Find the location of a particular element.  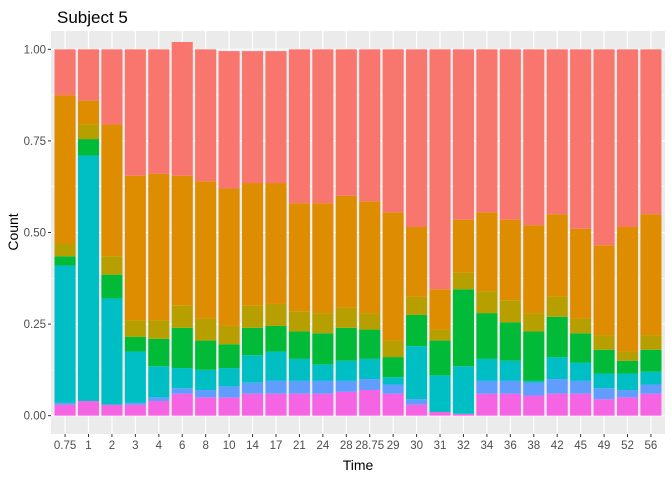

x-tick-label: 17 is located at coordinates (276, 446).